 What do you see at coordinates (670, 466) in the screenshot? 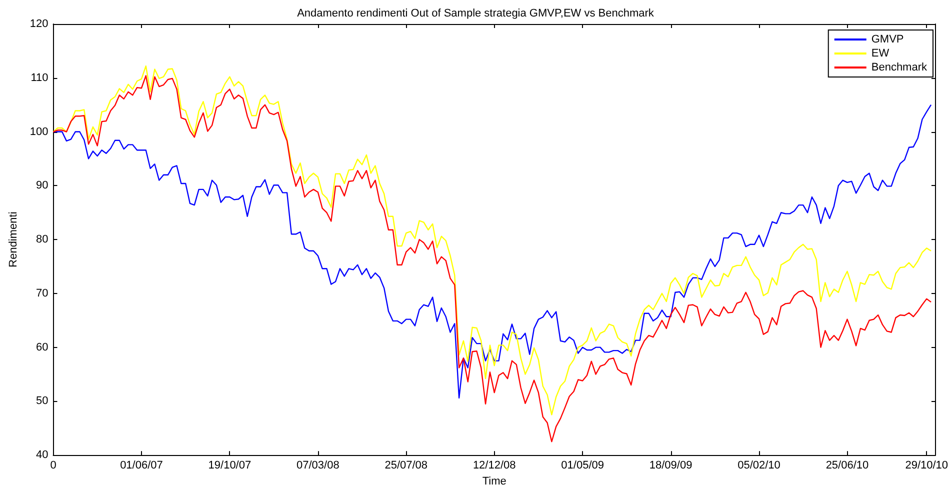
I see `x-tick-label: 18/09/09` at bounding box center [670, 466].